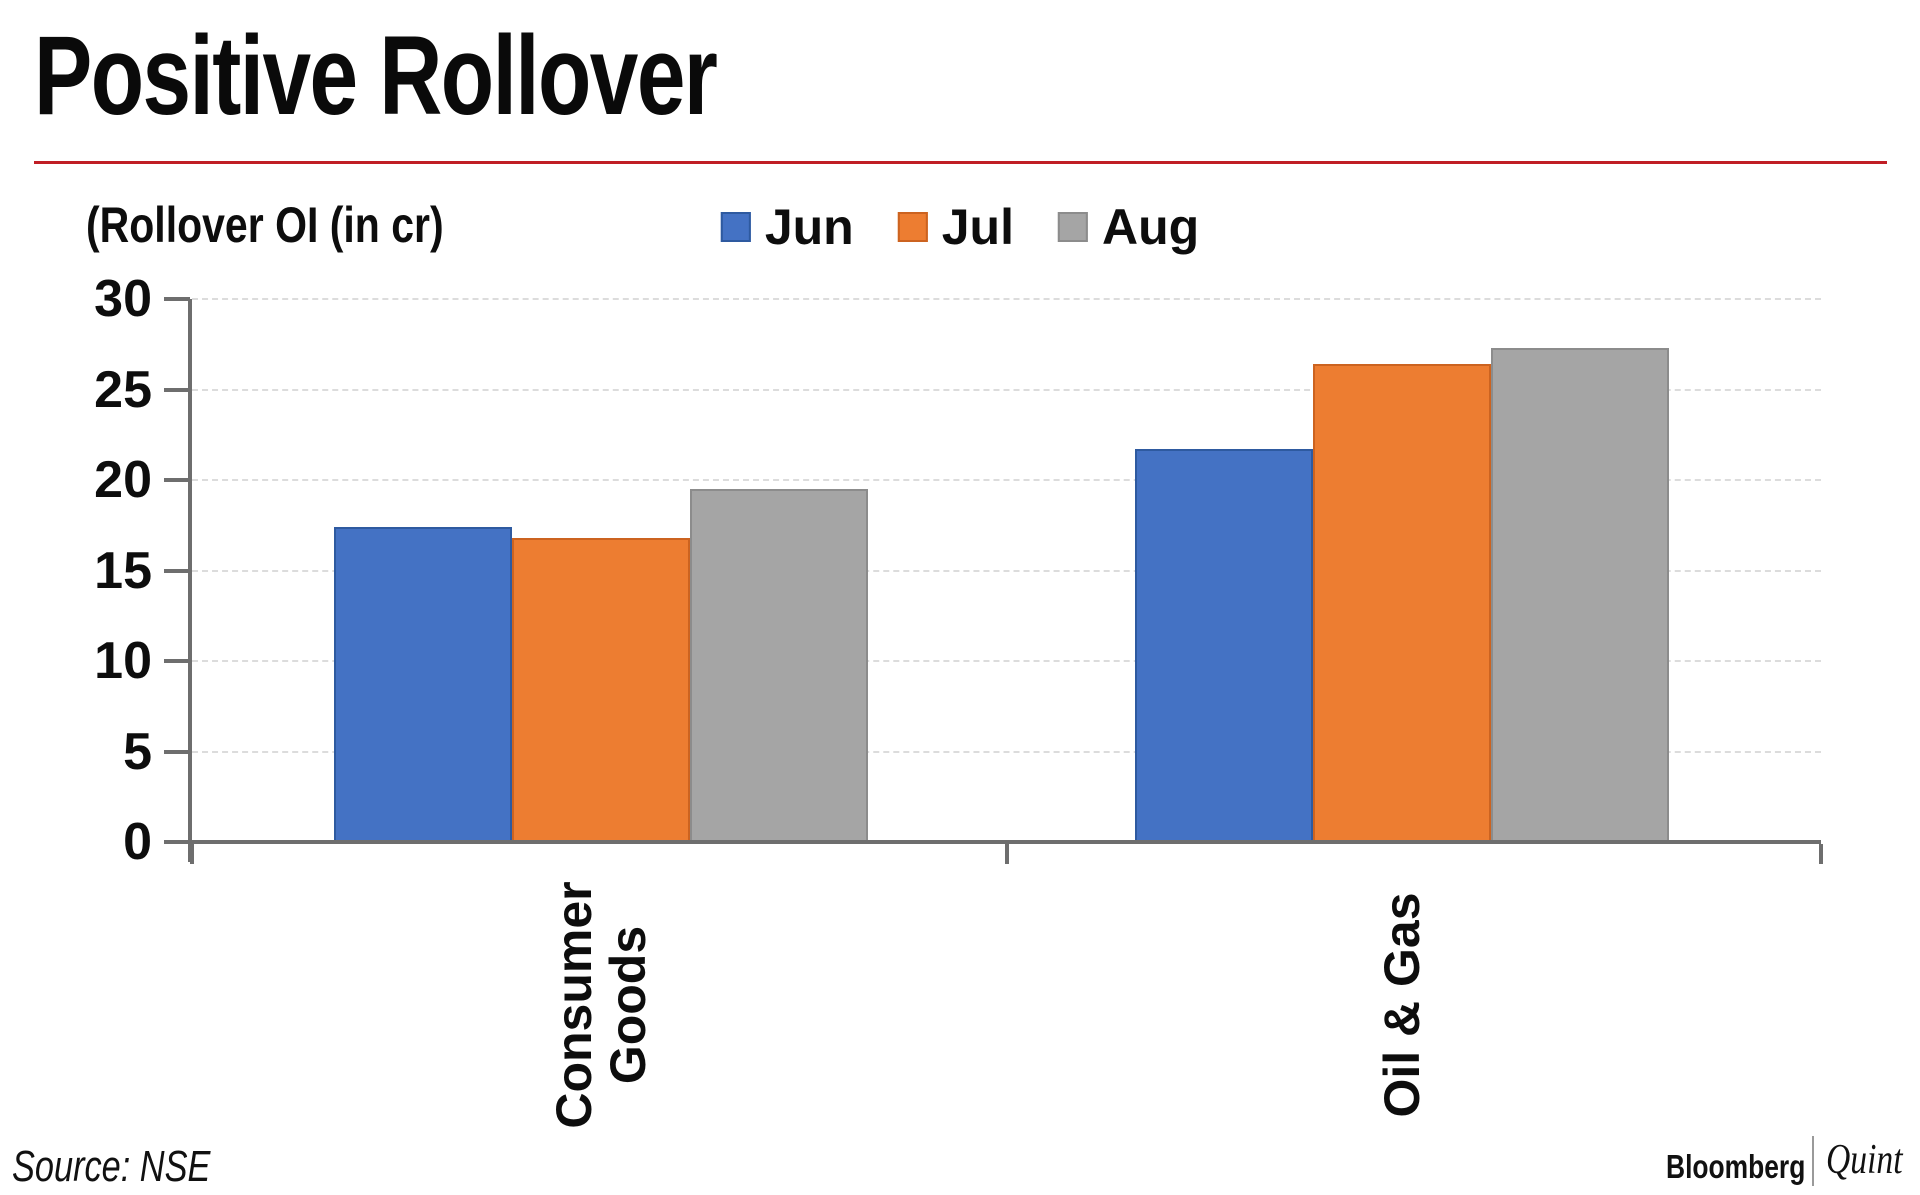 The height and width of the screenshot is (1195, 1920). Describe the element at coordinates (778, 665) in the screenshot. I see `bar-aug-consumer-goods` at that location.